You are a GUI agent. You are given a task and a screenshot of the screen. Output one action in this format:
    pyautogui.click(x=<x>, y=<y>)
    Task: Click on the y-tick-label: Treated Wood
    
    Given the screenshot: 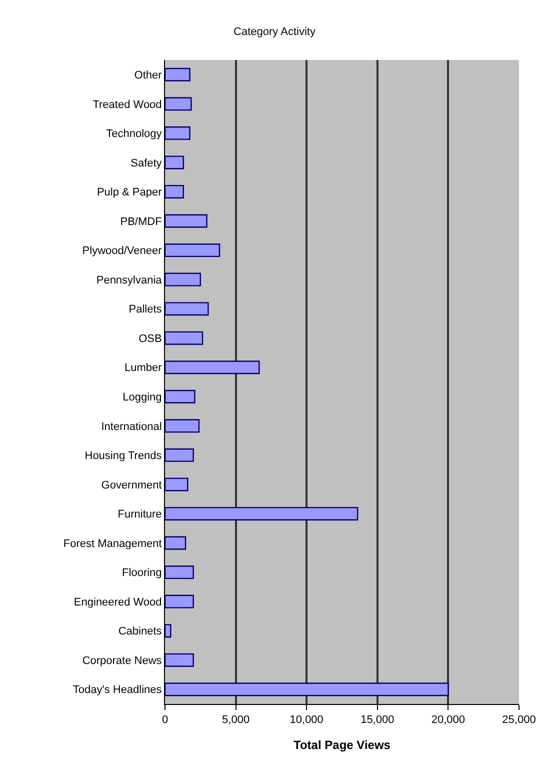 What is the action you would take?
    pyautogui.click(x=127, y=104)
    